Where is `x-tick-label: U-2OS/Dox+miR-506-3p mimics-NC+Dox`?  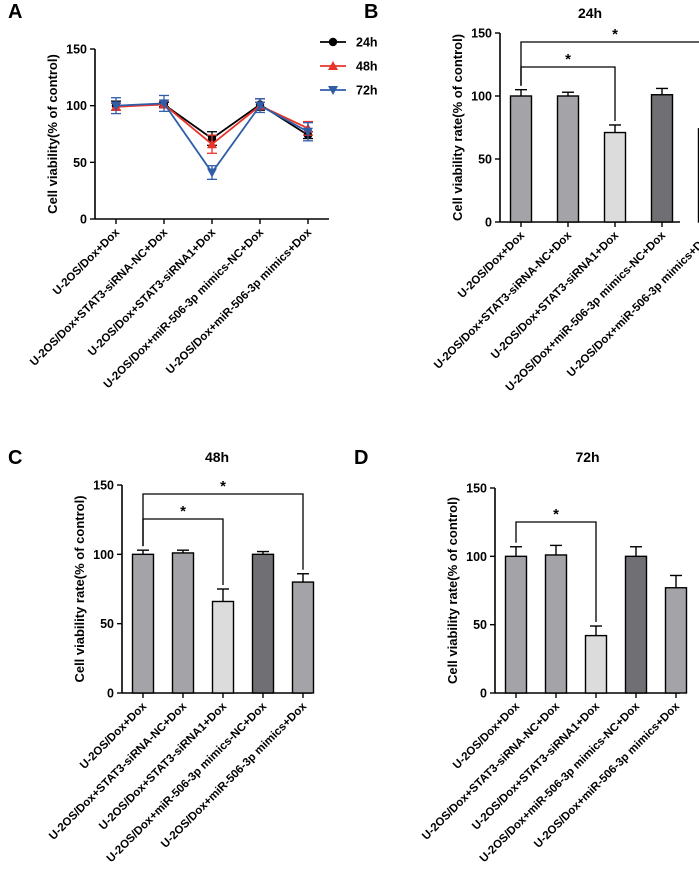 x-tick-label: U-2OS/Dox+miR-506-3p mimics-NC+Dox is located at coordinates (586, 311).